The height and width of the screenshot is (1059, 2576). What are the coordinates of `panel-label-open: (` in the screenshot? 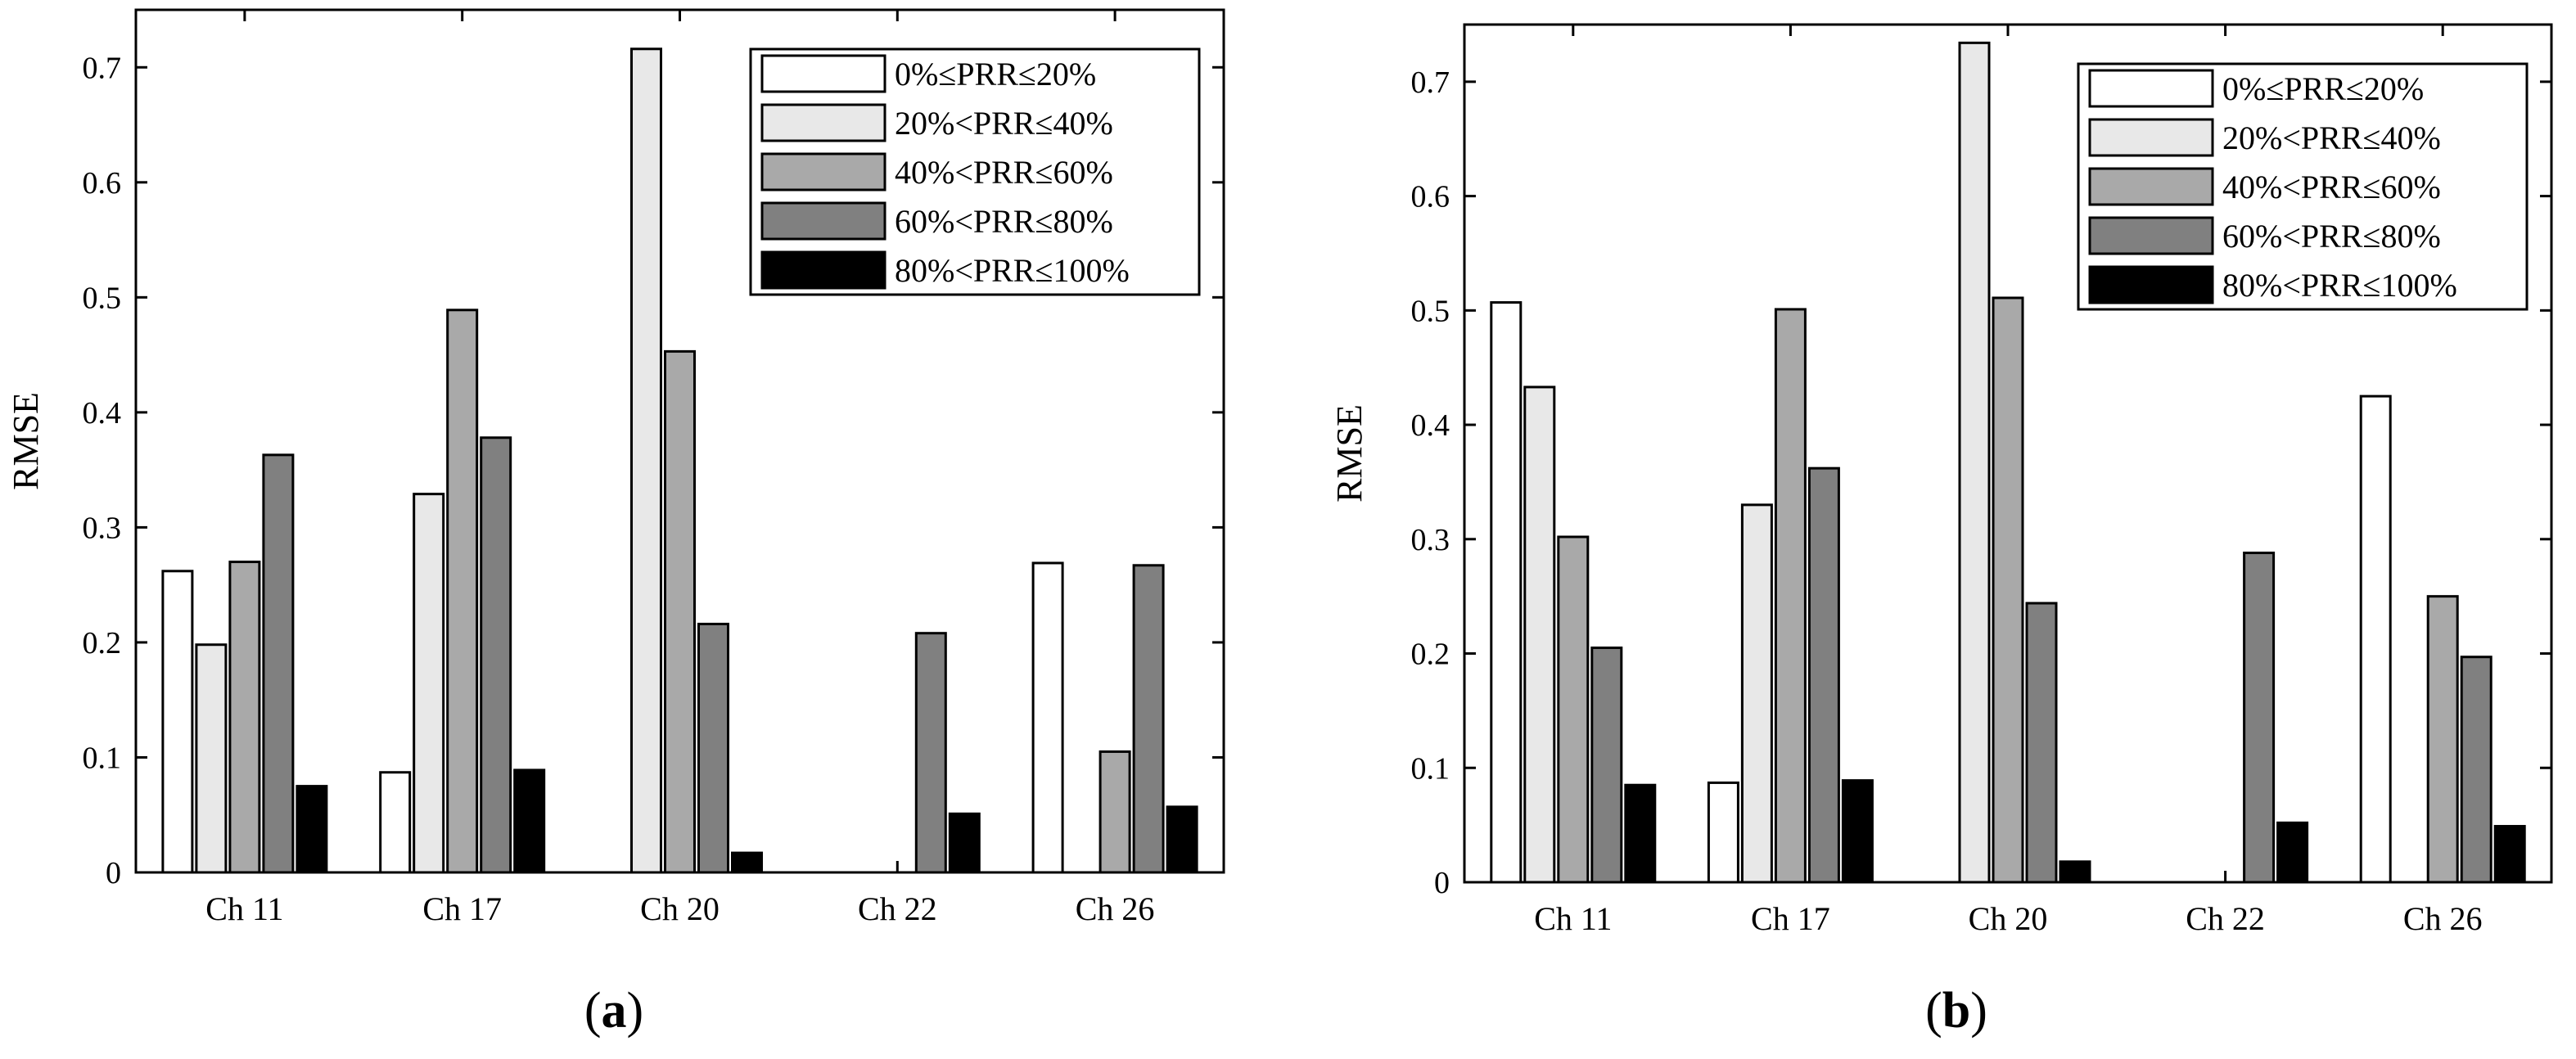 It's located at (593, 1011).